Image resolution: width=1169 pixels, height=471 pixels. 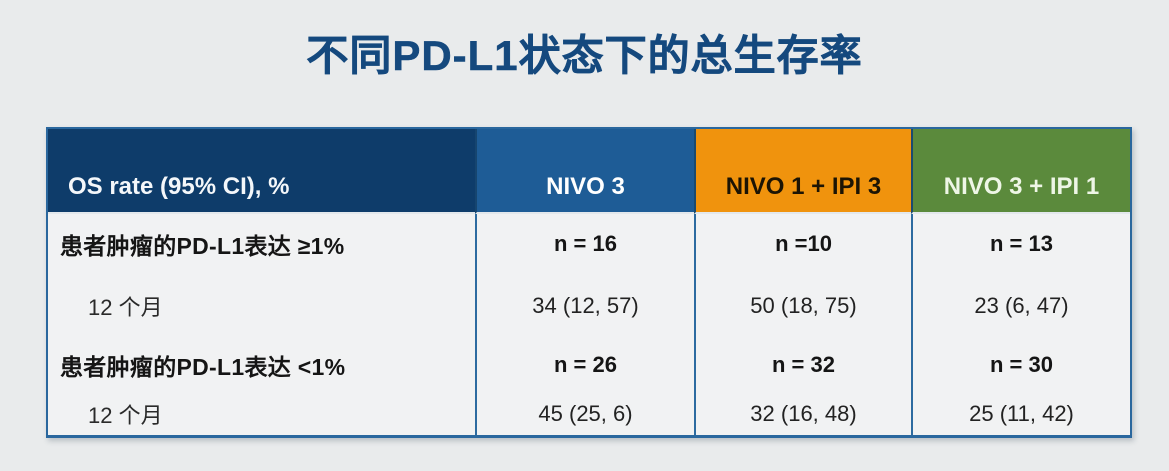 What do you see at coordinates (261, 171) in the screenshot?
I see `table-header-os-rate: OS rate (95% CI), %` at bounding box center [261, 171].